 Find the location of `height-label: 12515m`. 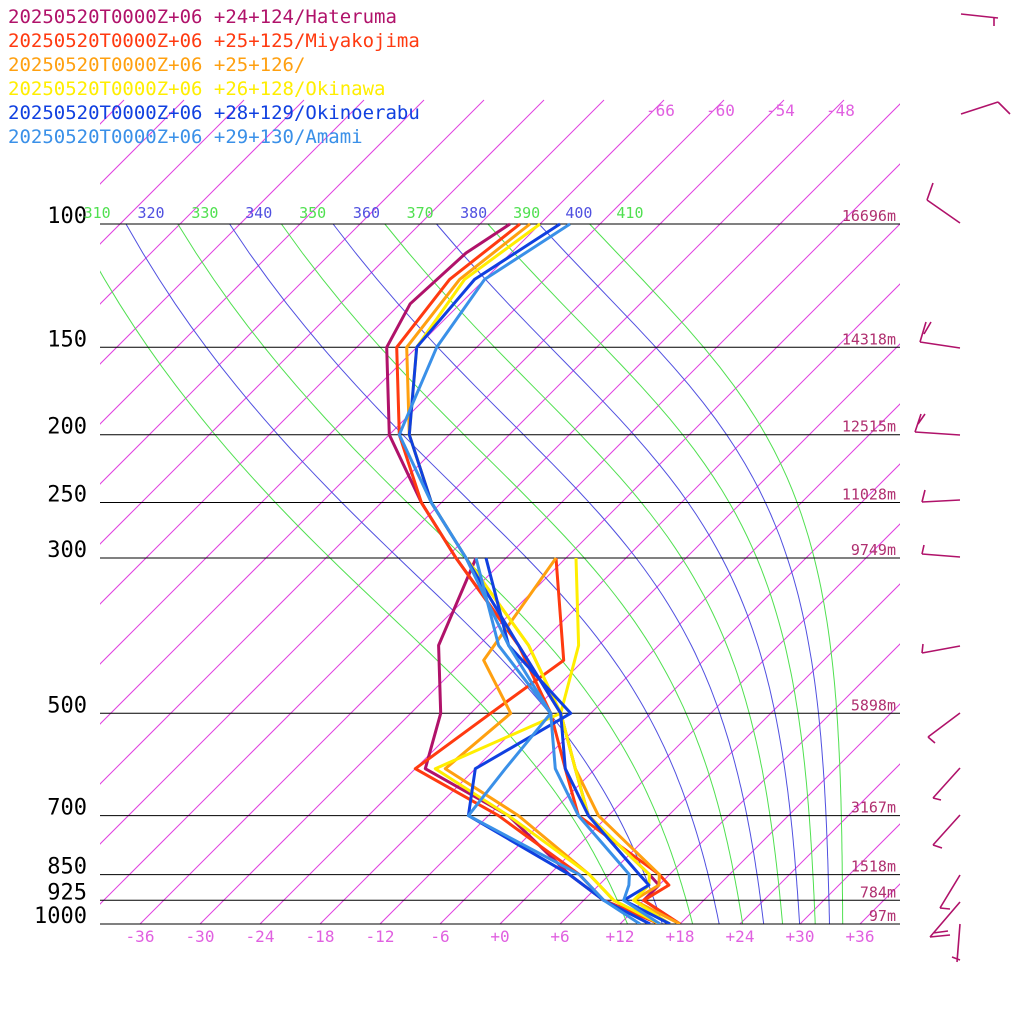

height-label: 12515m is located at coordinates (869, 427).